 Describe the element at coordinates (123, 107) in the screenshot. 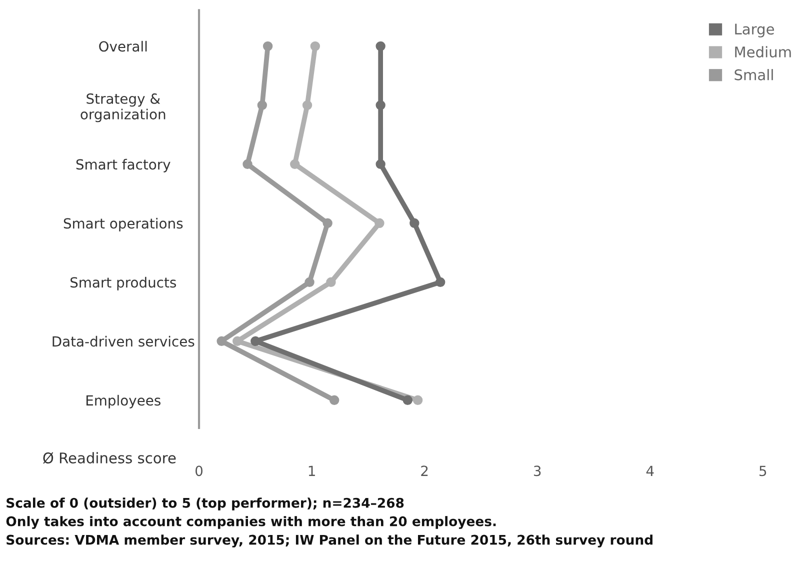

I see `y-tick-label: Strategy & organization` at that location.